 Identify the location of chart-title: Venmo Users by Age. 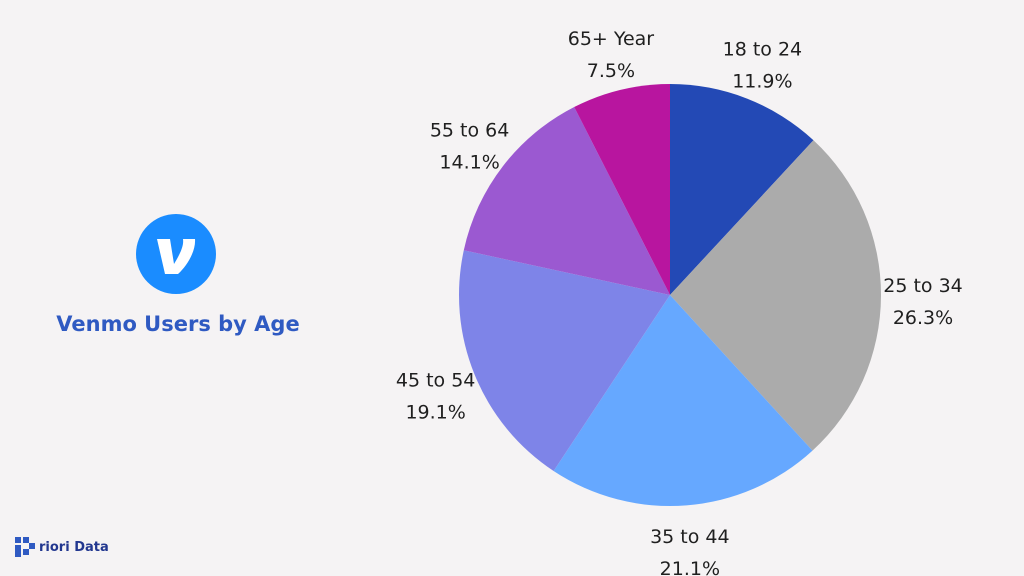
(178, 324).